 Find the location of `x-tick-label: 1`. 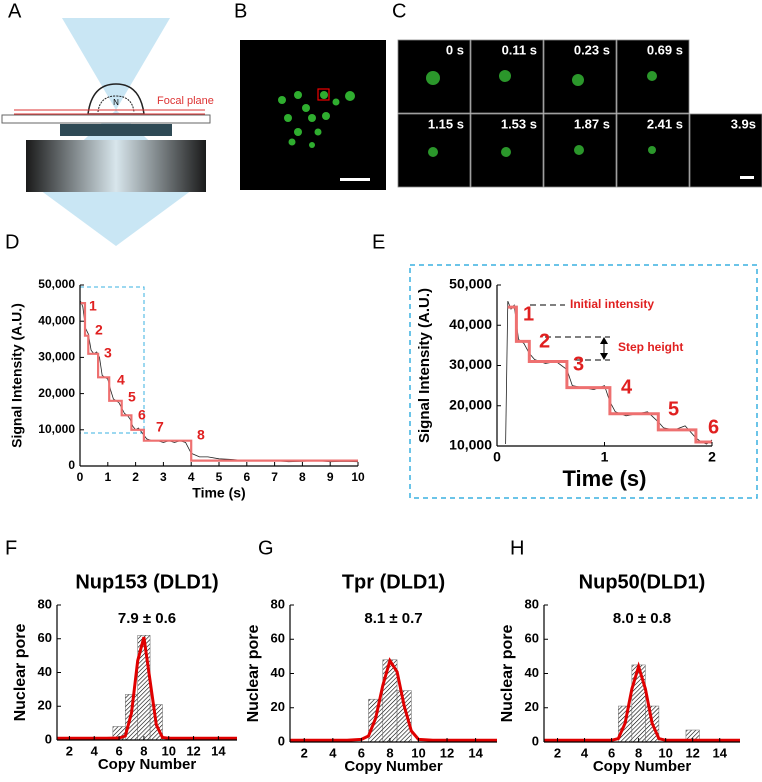

x-tick-label: 1 is located at coordinates (107, 477).